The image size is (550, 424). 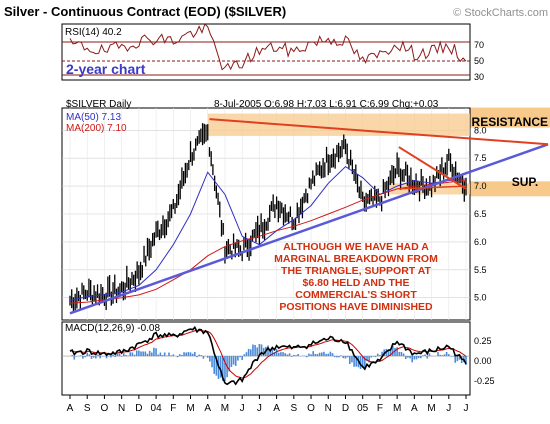 What do you see at coordinates (98, 104) in the screenshot?
I see `symbol-label: $SILVER Daily` at bounding box center [98, 104].